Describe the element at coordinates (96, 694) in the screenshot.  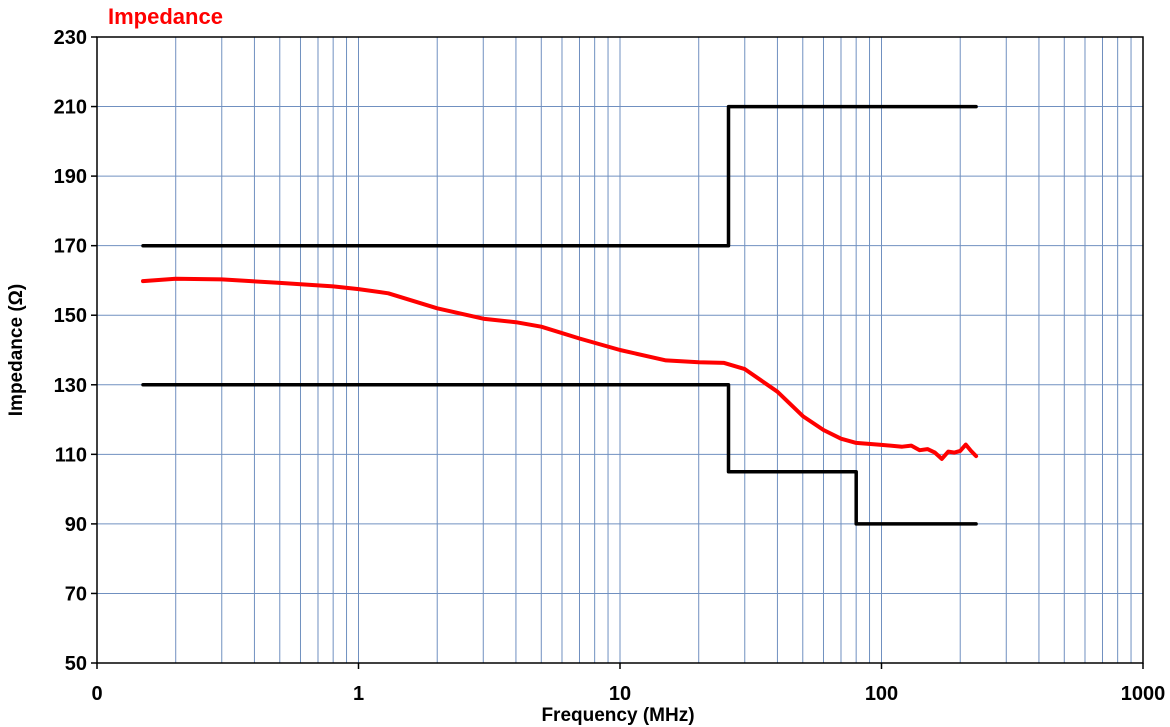
I see `x-tick-label: 0` at that location.